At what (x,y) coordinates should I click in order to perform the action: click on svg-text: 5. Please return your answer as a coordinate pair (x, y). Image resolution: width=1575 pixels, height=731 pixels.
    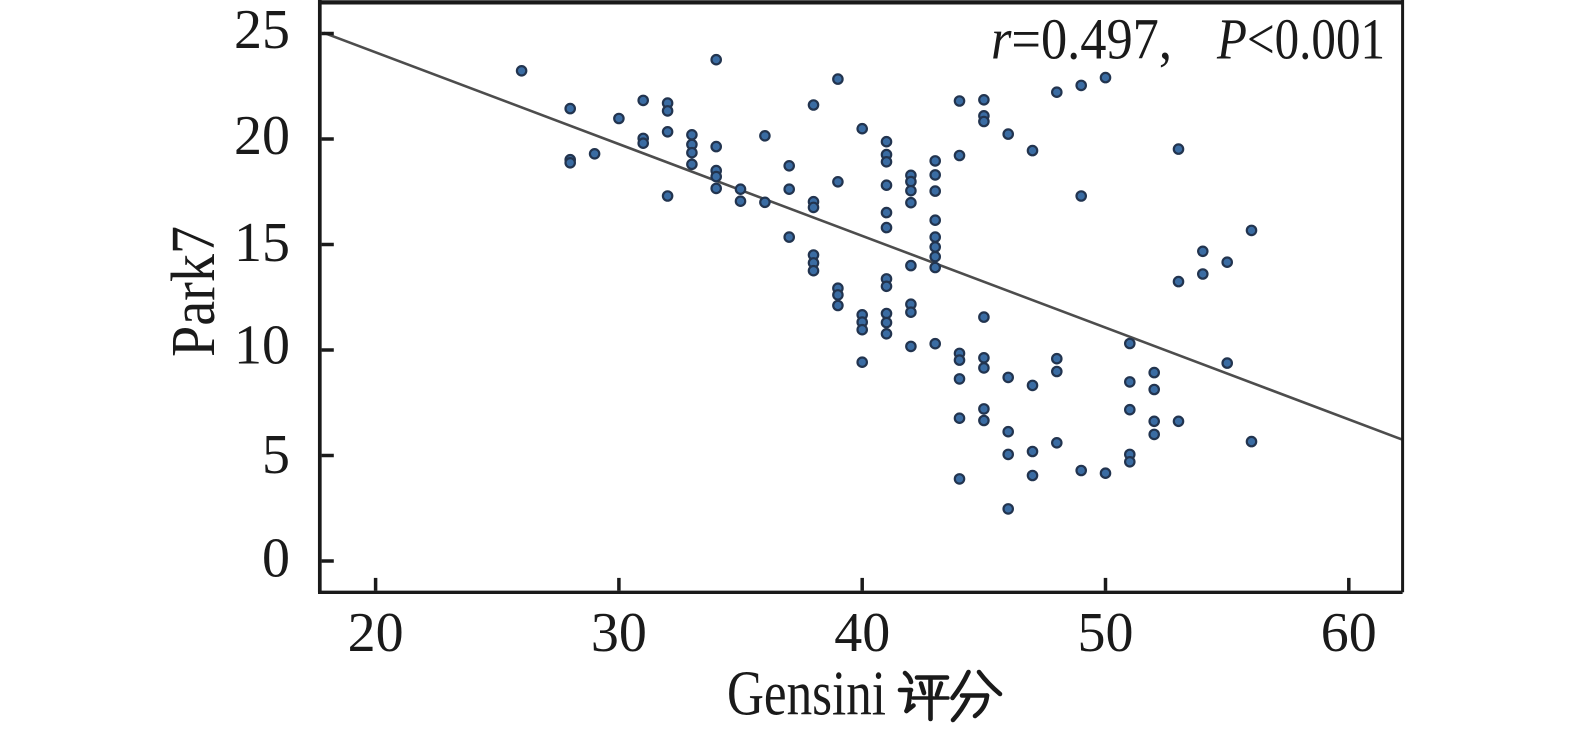
    Looking at the image, I should click on (276, 455).